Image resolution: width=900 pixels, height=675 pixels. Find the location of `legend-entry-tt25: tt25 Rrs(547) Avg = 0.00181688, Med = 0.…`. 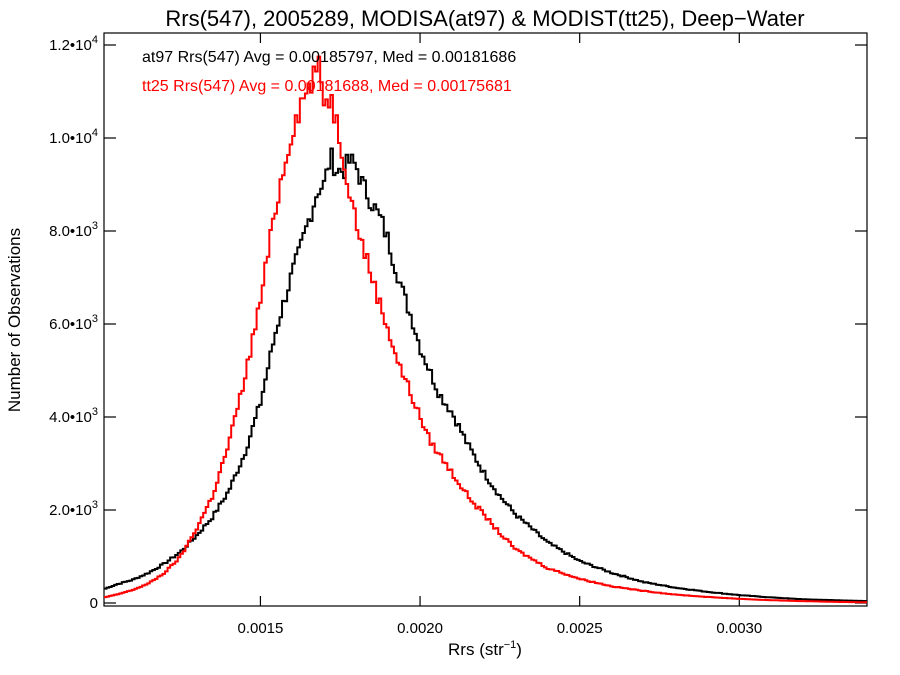

legend-entry-tt25: tt25 Rrs(547) Avg = 0.00181688, Med = 0.… is located at coordinates (327, 86).